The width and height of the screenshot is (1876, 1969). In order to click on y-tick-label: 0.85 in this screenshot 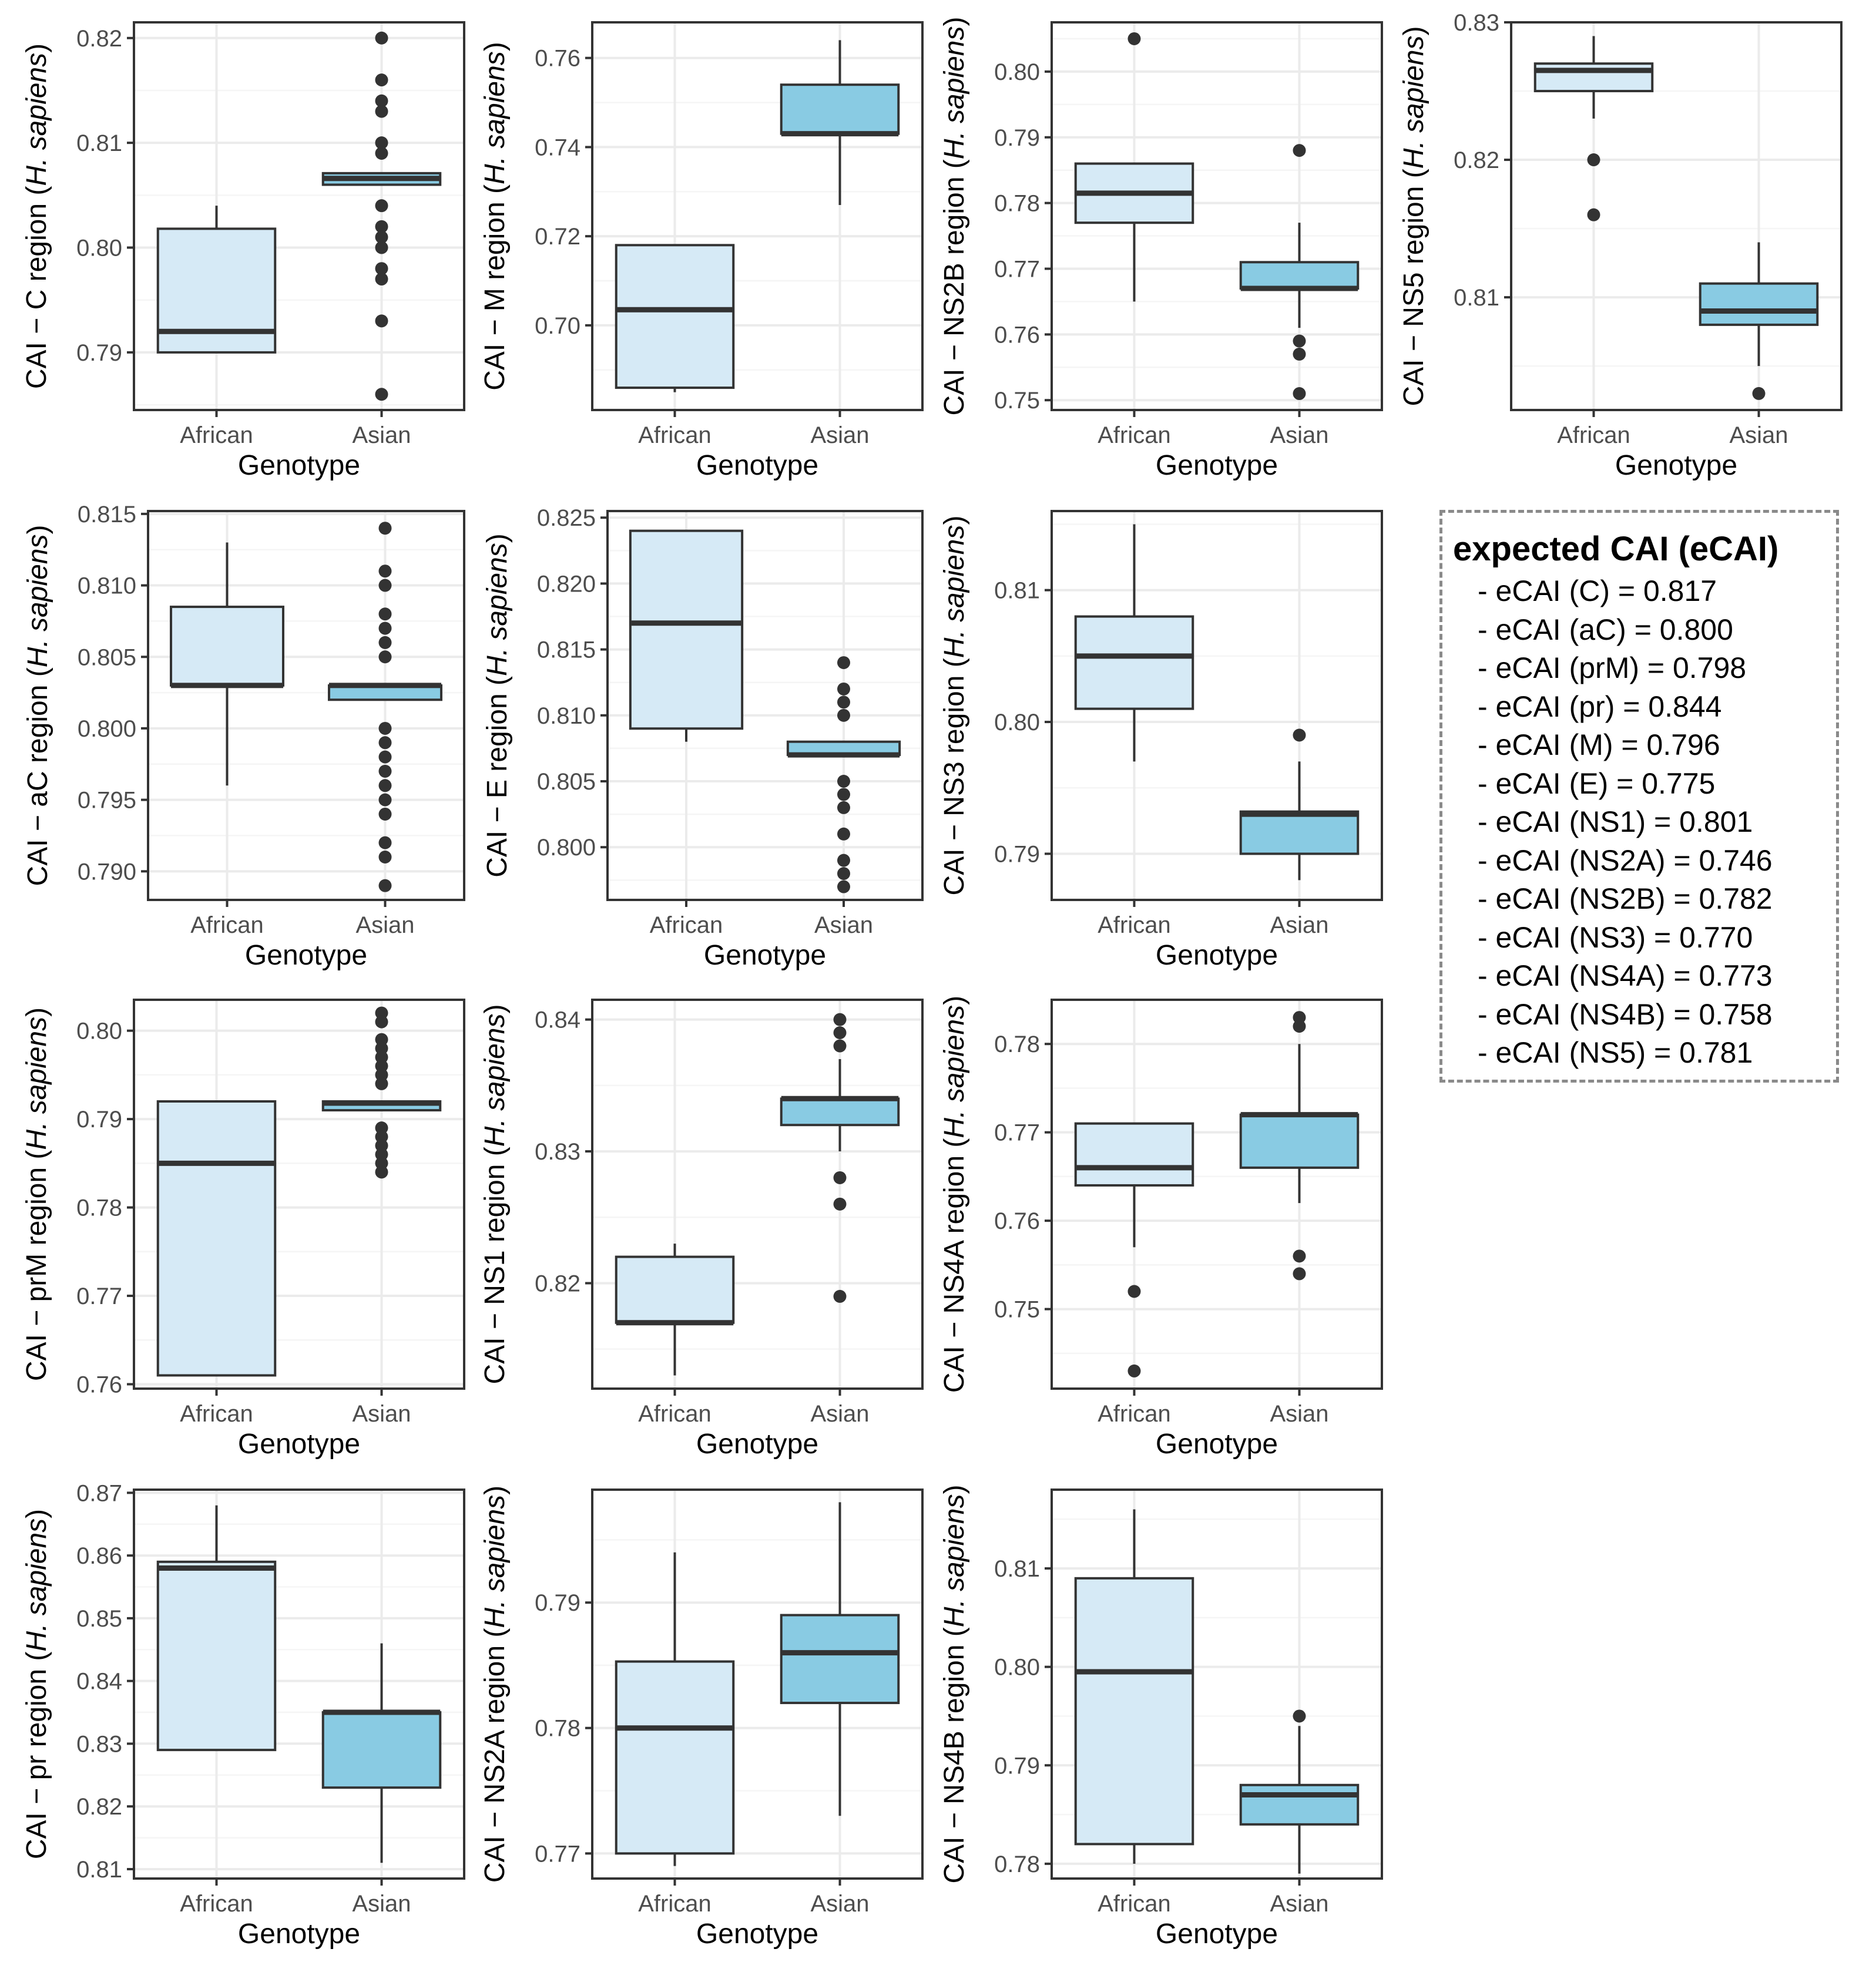, I will do `click(99, 1619)`.